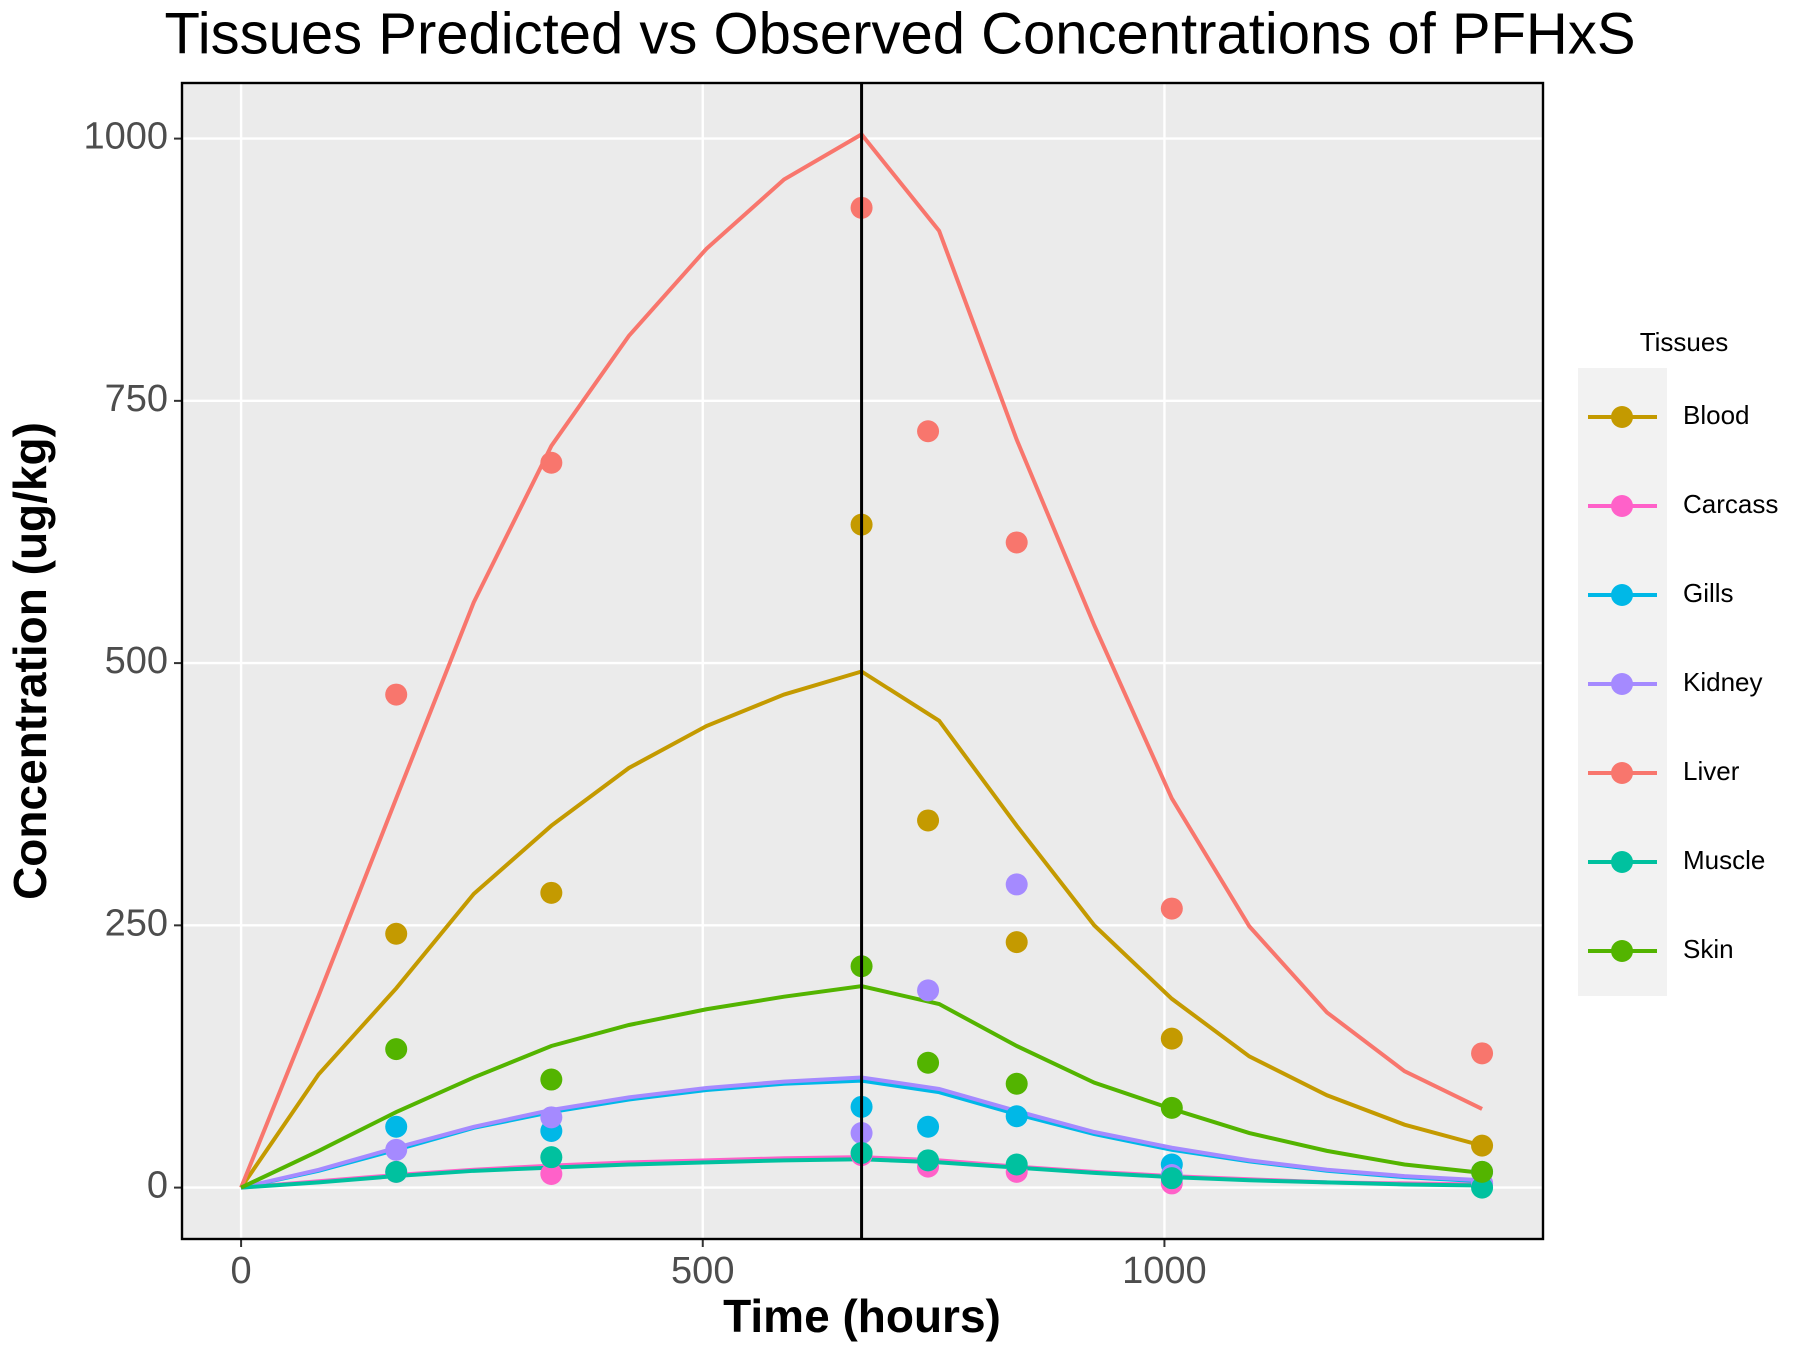 Image resolution: width=1800 pixels, height=1350 pixels. I want to click on legend-label: Gills, so click(1708, 593).